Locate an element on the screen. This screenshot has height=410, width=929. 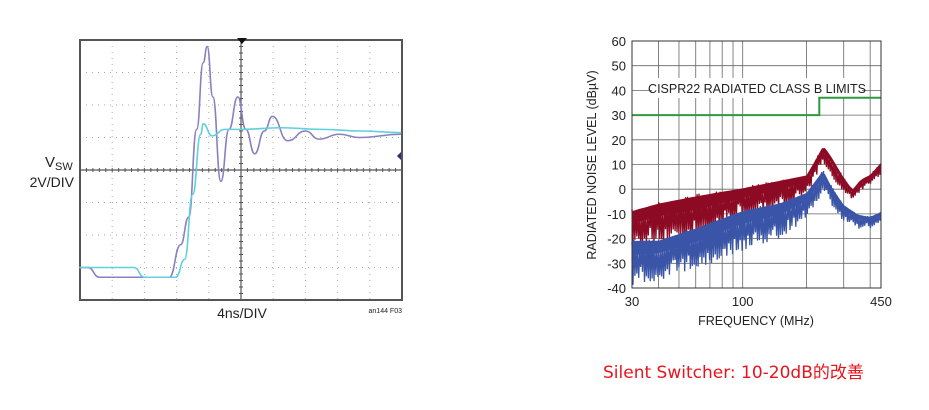
y-tick-label: 60 is located at coordinates (619, 41).